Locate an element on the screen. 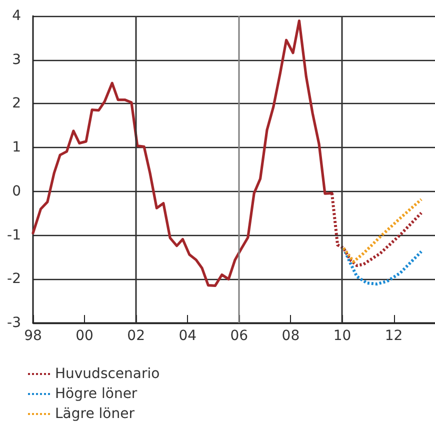 This screenshot has width=435, height=431. legend-label: Huvudscenario is located at coordinates (107, 374).